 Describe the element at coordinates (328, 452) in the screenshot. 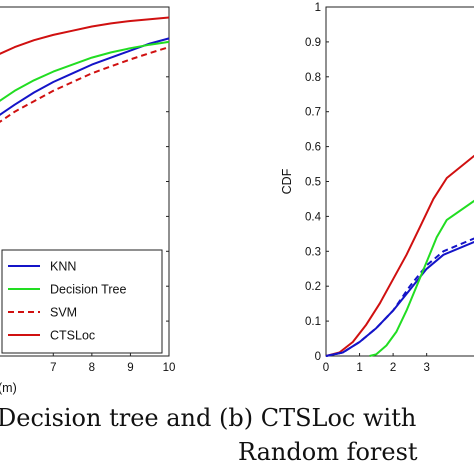

I see `figure-caption-line-2: Random forest` at that location.